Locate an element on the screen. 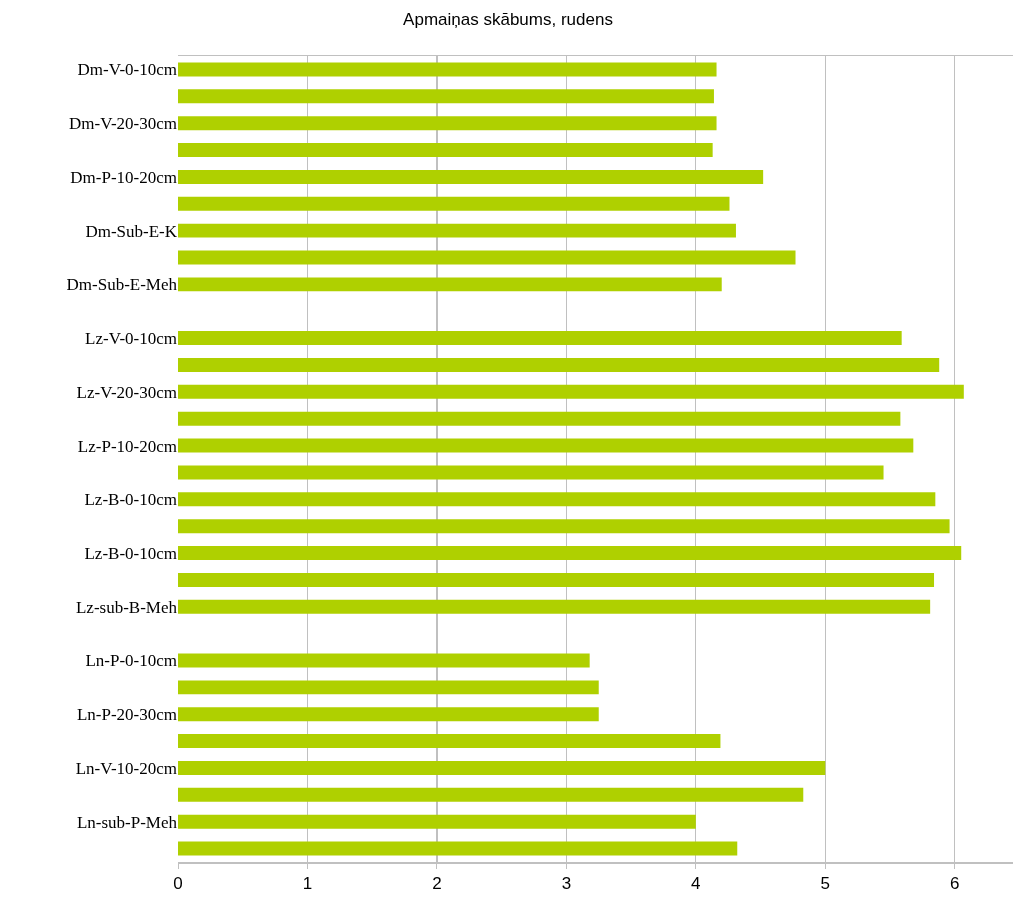  y-tick-label: Lz-P-10-20cm is located at coordinates (127, 446).